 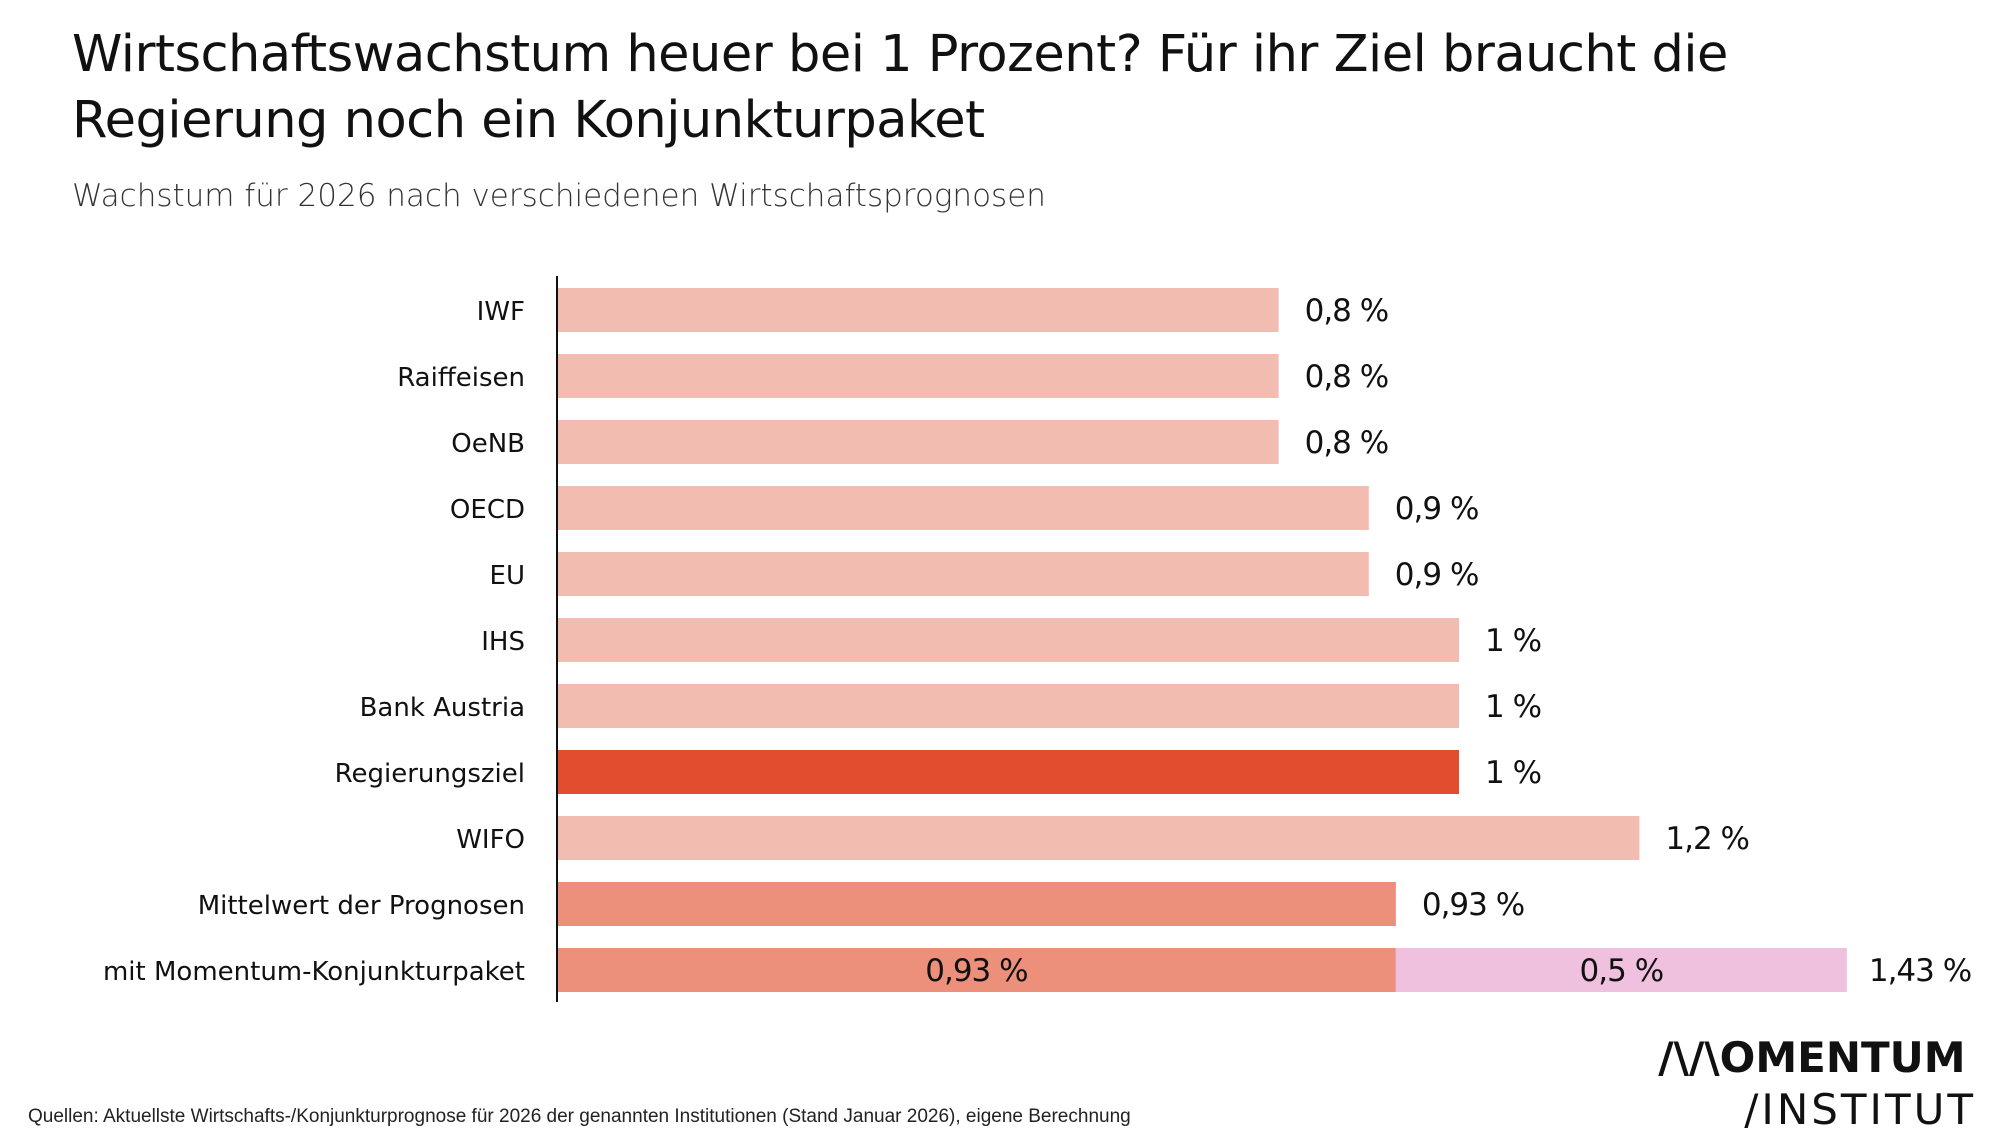 What do you see at coordinates (501, 312) in the screenshot?
I see `category-label: IWF` at bounding box center [501, 312].